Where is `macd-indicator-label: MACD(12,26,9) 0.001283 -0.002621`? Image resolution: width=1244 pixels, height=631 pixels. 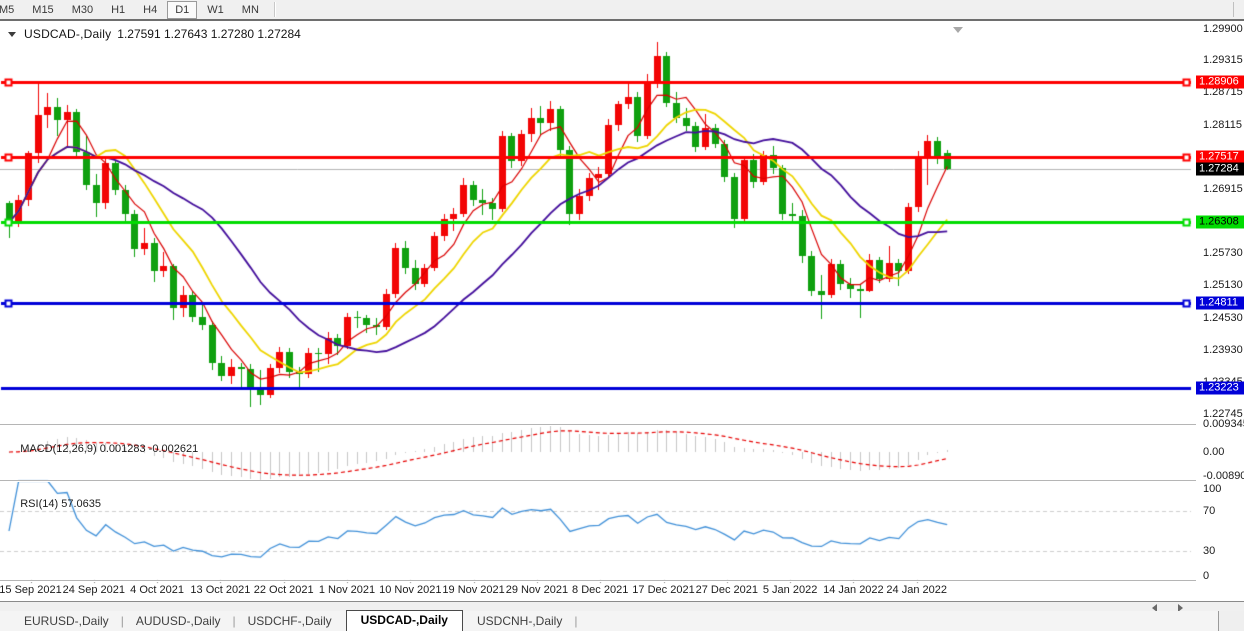
macd-indicator-label: MACD(12,26,9) 0.001283 -0.002621 is located at coordinates (103, 449).